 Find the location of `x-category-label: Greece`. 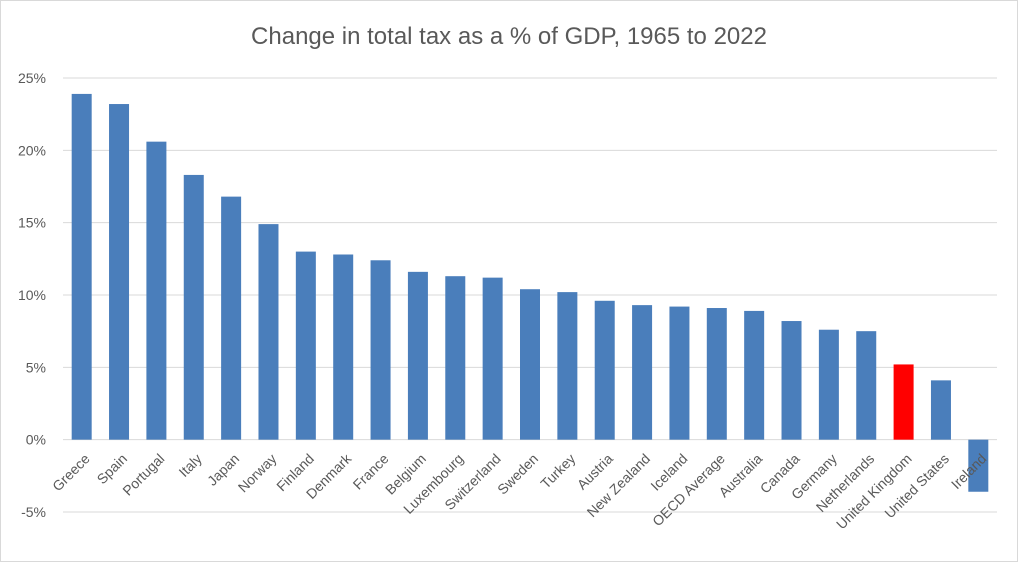

x-category-label: Greece is located at coordinates (71, 472).